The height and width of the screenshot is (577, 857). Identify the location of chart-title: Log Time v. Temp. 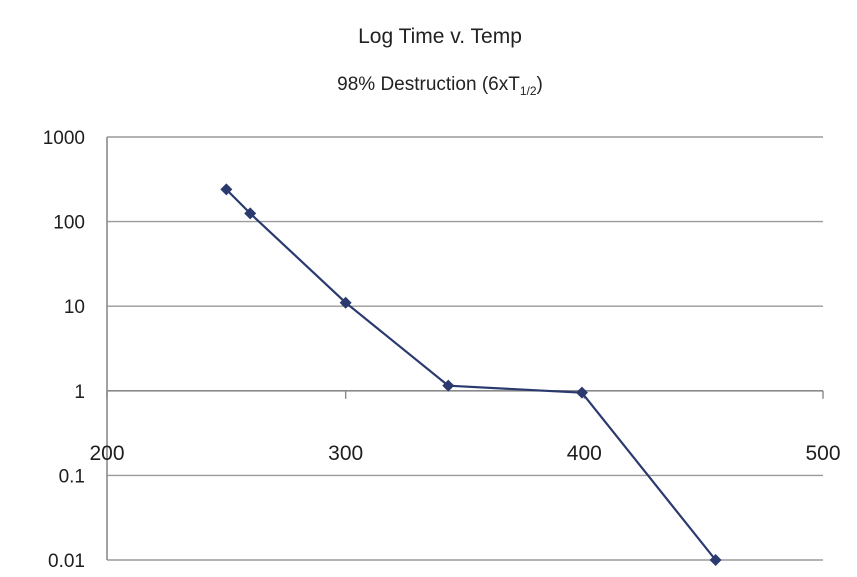
(440, 36).